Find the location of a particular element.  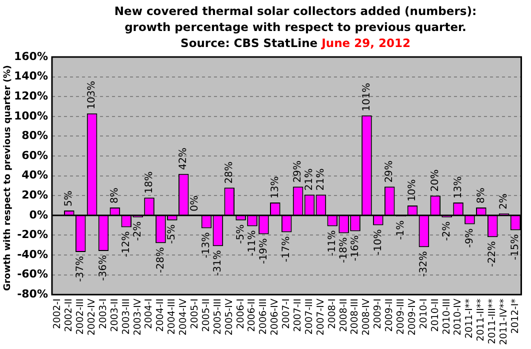

x-tick-label: 2006-IV is located at coordinates (275, 317).